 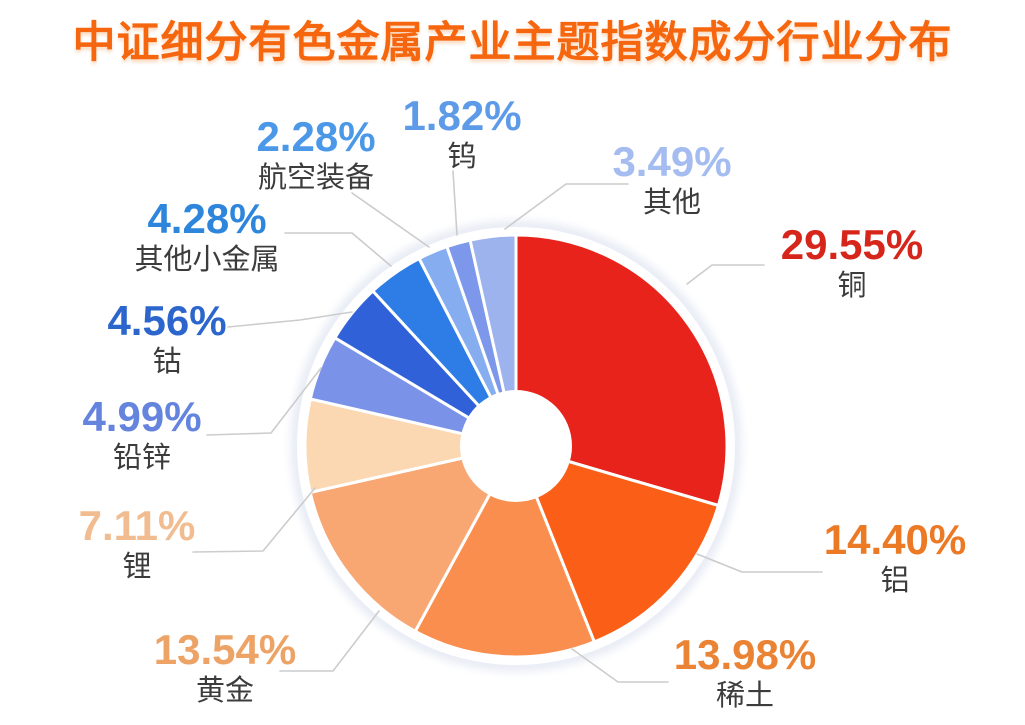 What do you see at coordinates (671, 203) in the screenshot?
I see `category-name: 其他` at bounding box center [671, 203].